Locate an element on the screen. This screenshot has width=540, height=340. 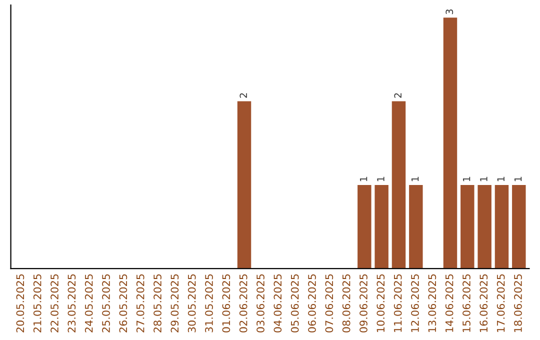
x-tick-label: 31.05.2025 is located at coordinates (209, 303).